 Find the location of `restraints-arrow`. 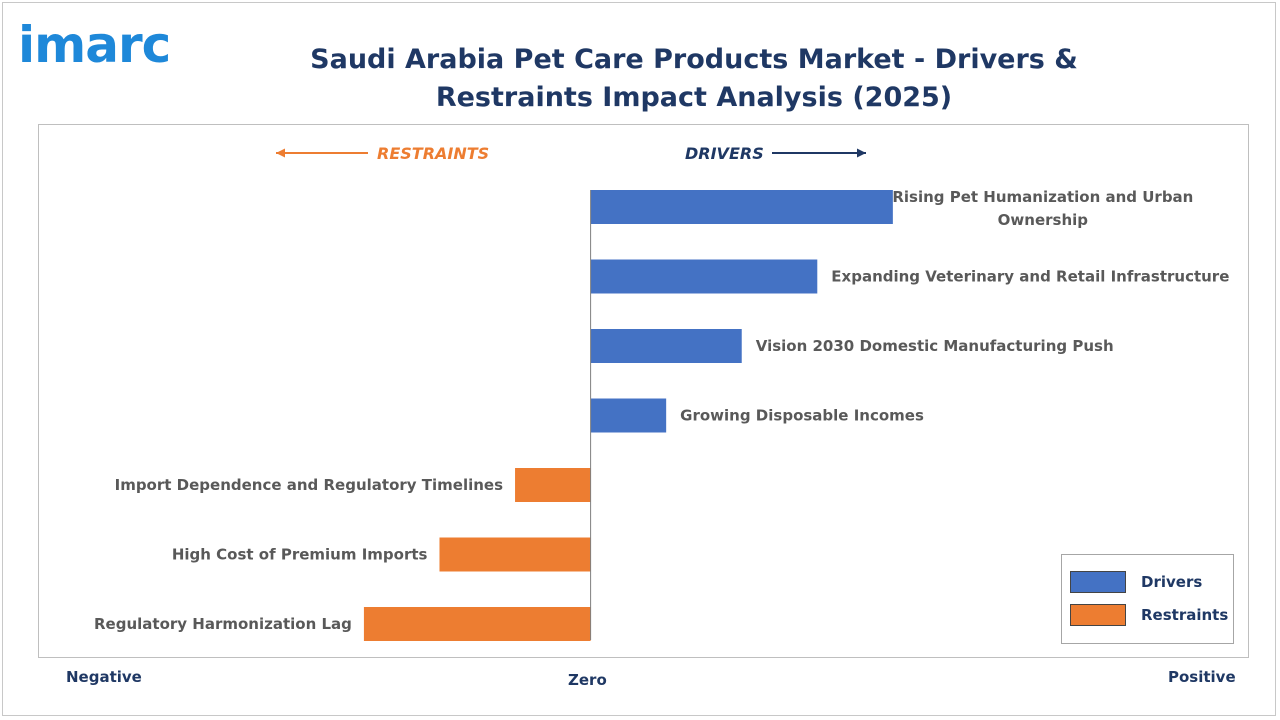

restraints-arrow is located at coordinates (322, 153).